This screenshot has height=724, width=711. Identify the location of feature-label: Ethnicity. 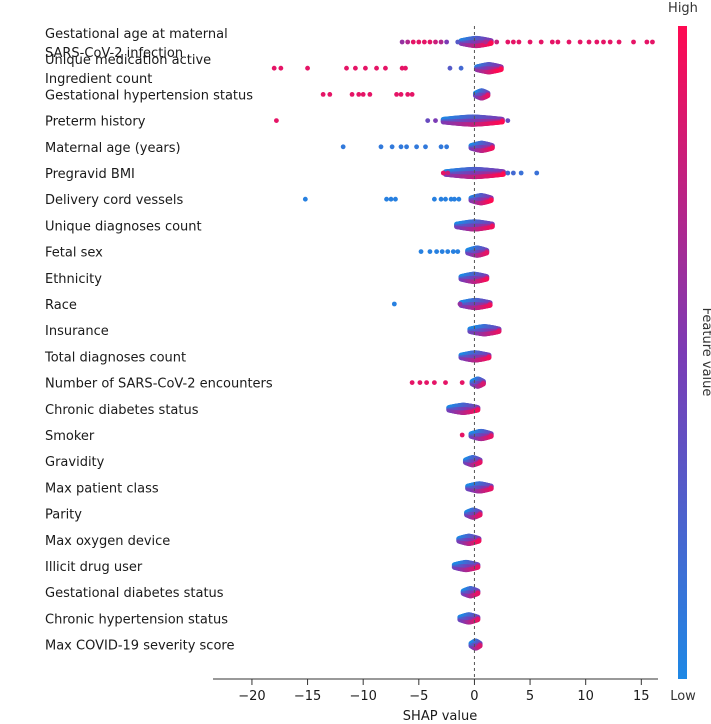
(73, 279).